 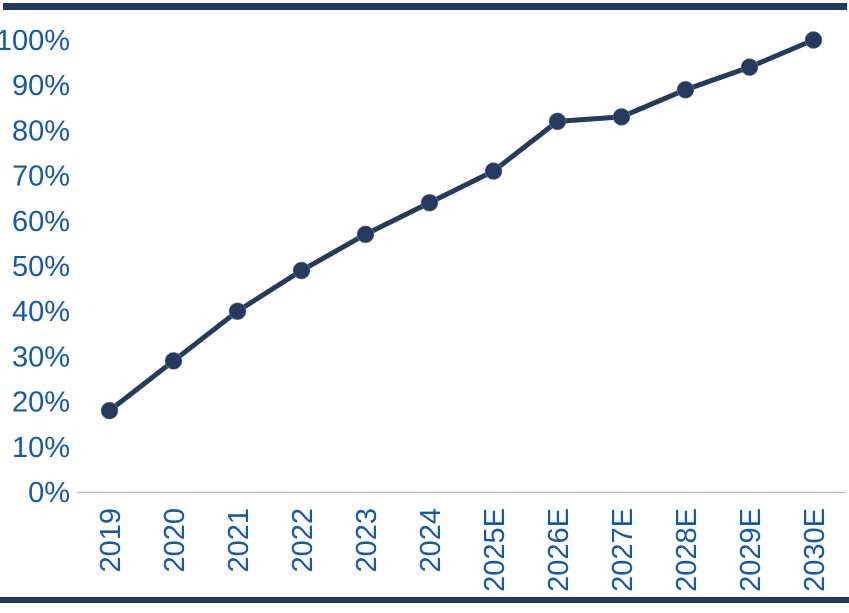 I want to click on y-tick-label: 40%, so click(x=41, y=312).